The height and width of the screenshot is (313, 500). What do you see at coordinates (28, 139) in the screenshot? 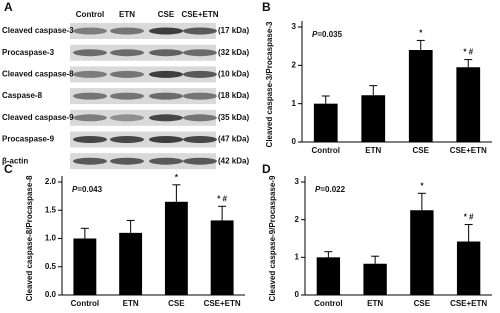
I see `row-label: Procaspase-9` at bounding box center [28, 139].